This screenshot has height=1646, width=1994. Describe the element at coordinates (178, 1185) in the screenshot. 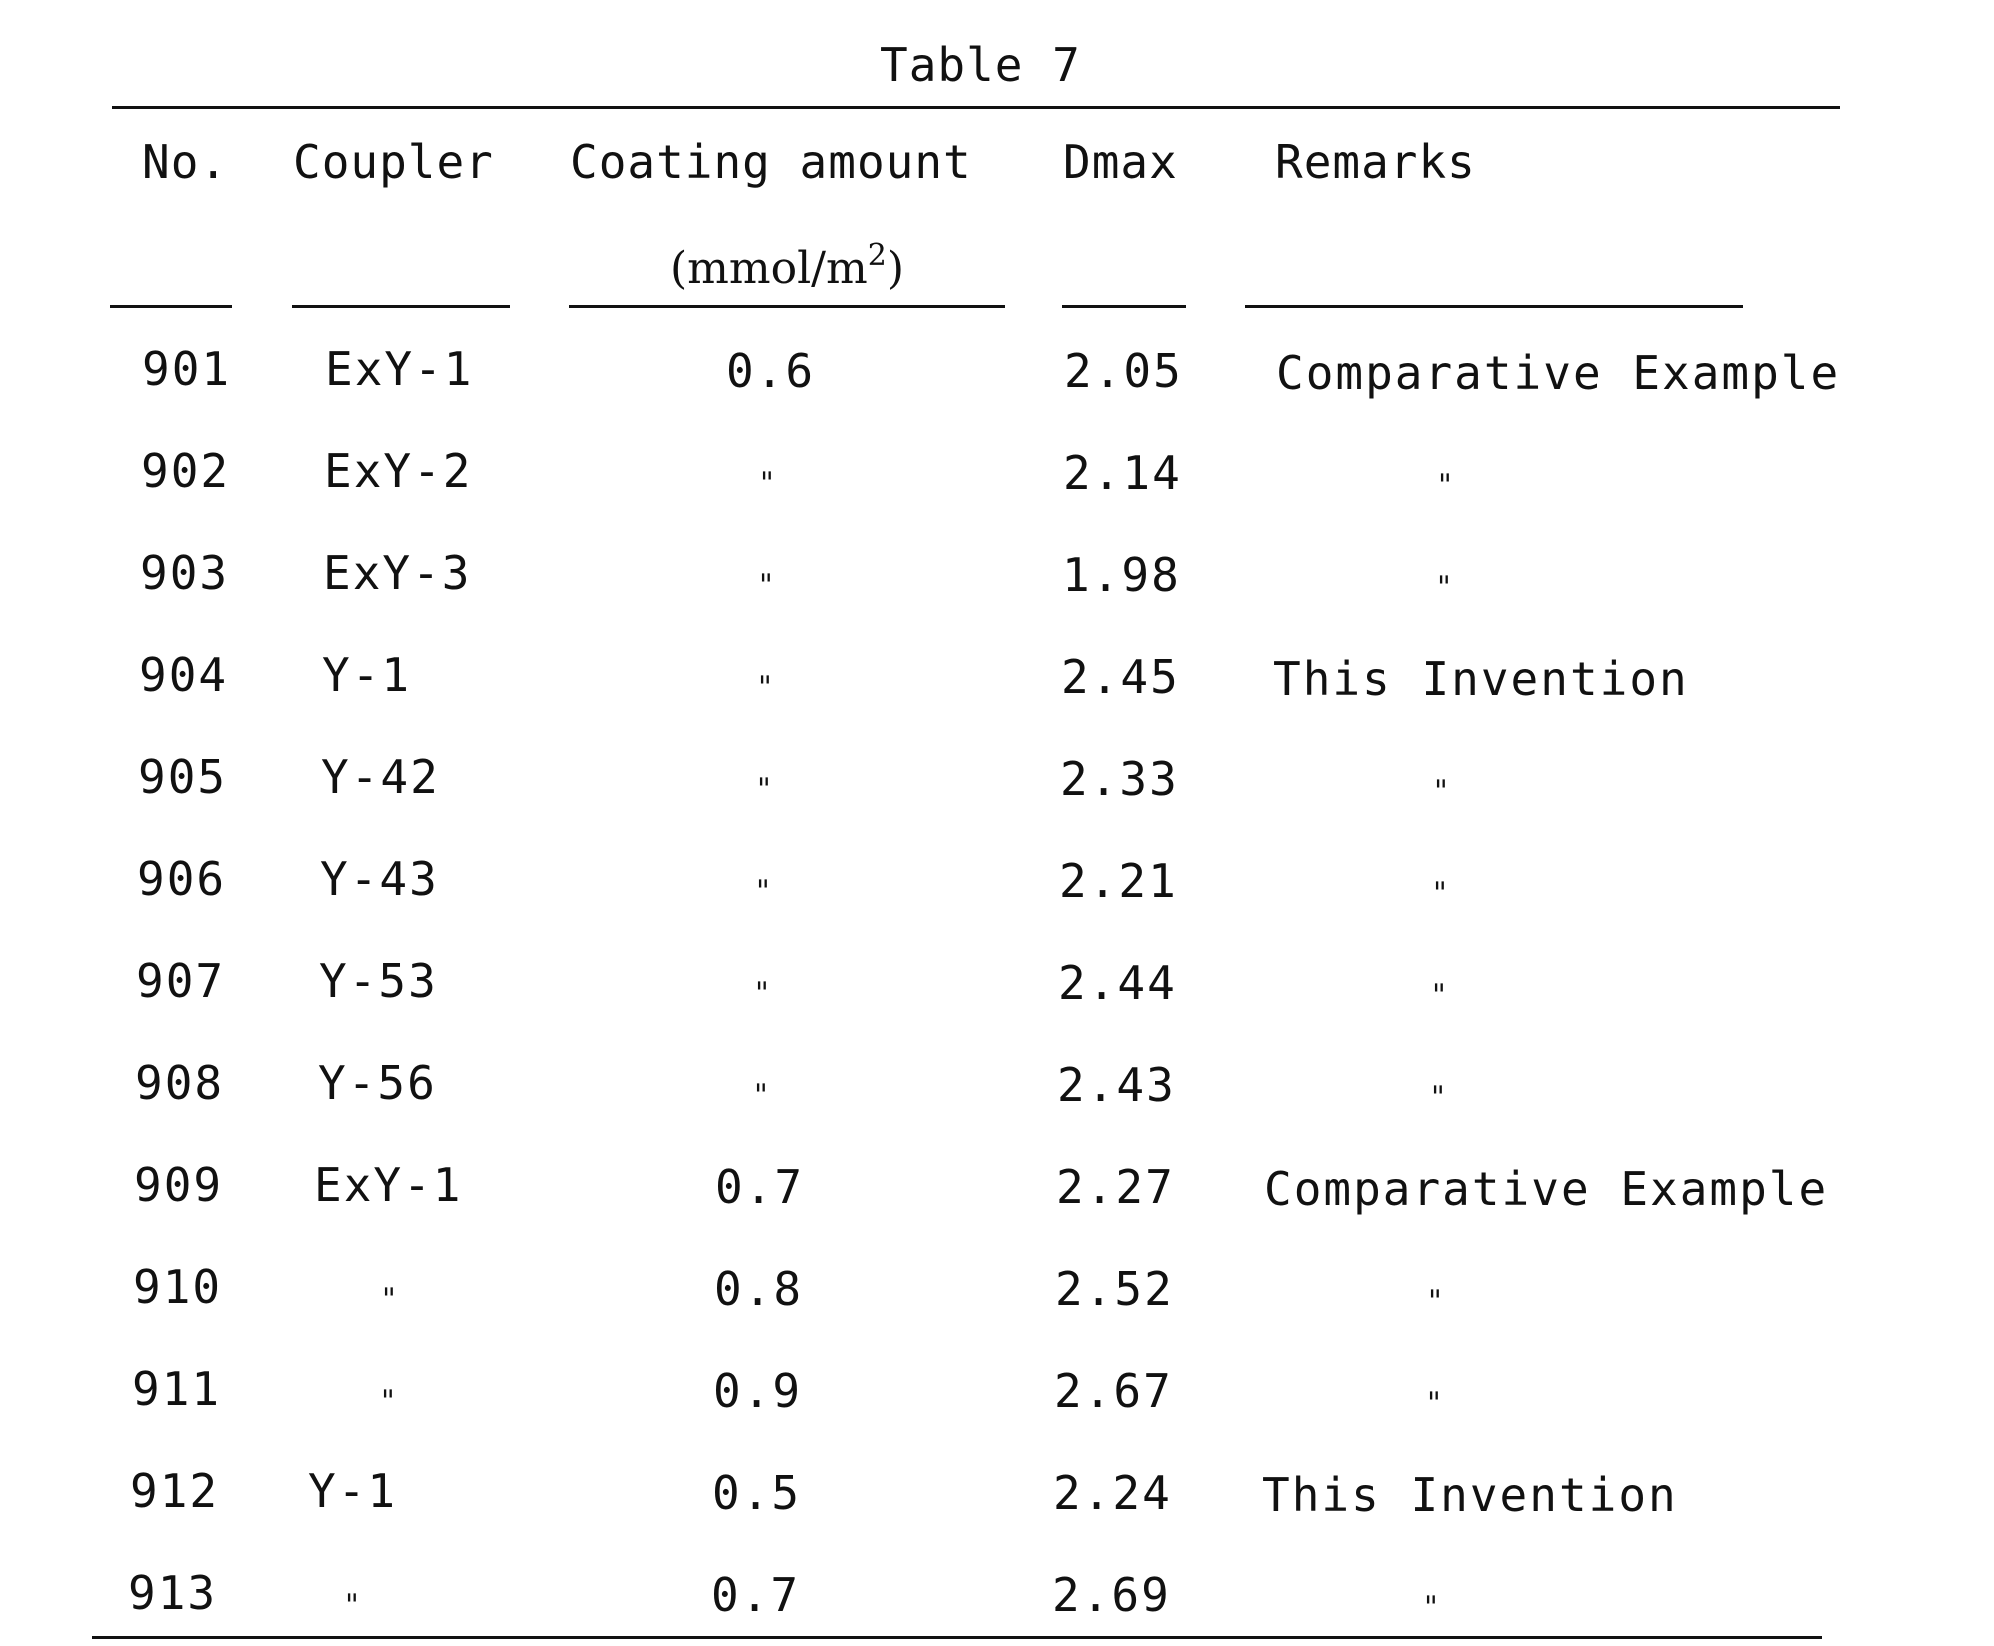

I see `cell-no: 909` at that location.